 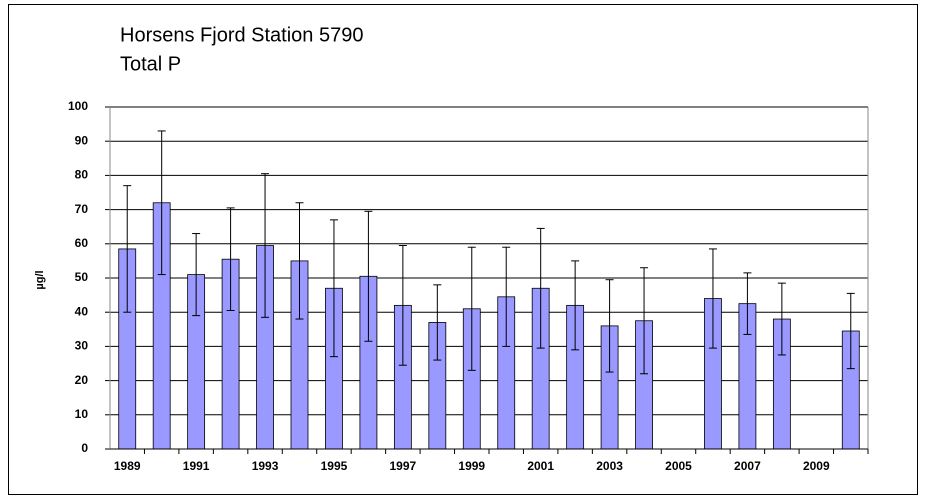 What do you see at coordinates (82, 311) in the screenshot?
I see `y-tick-label: 40` at bounding box center [82, 311].